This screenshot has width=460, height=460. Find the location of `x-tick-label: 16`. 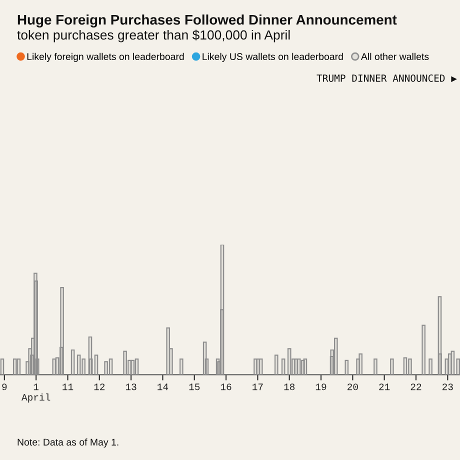

x-tick-label: 16 is located at coordinates (226, 387).